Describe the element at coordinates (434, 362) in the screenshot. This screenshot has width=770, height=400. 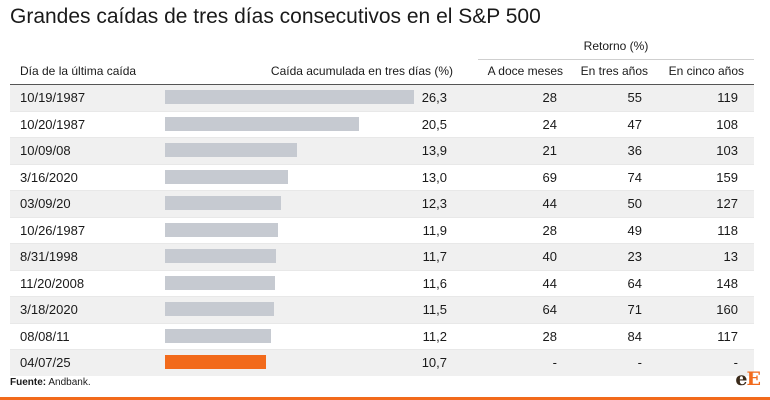
I see `drop-value-cell: 10,7` at that location.